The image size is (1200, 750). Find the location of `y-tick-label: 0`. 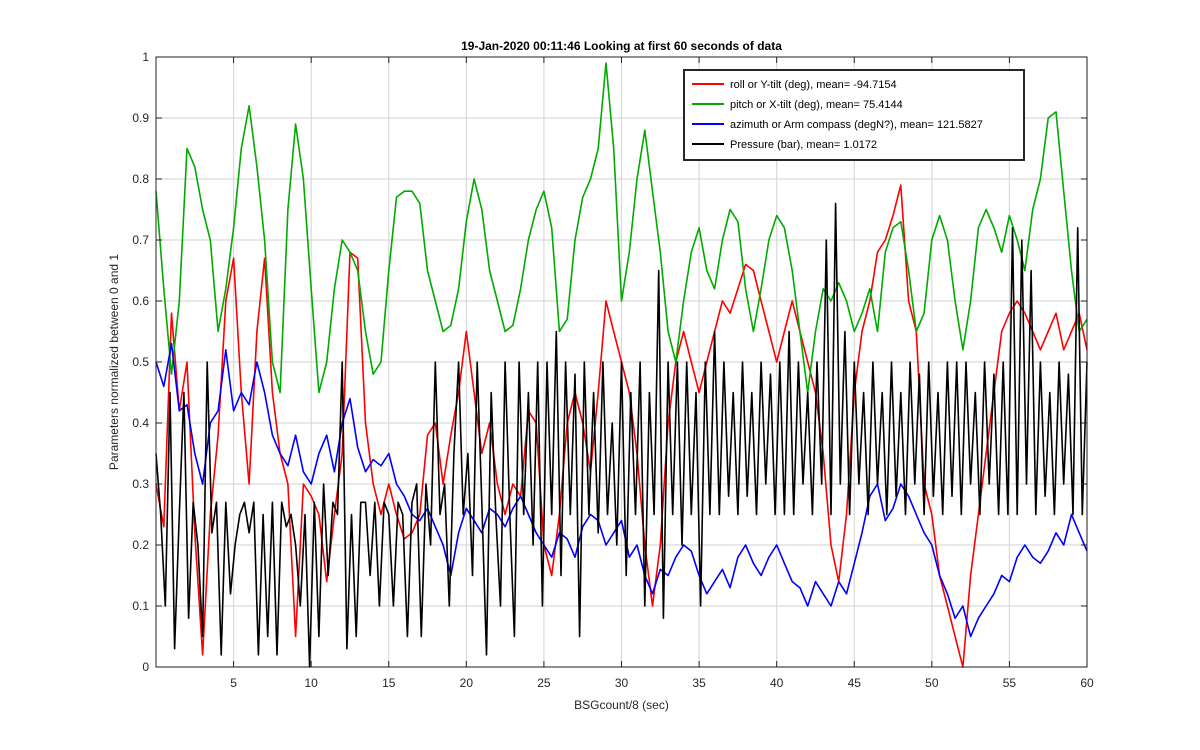

y-tick-label: 0 is located at coordinates (145, 667).